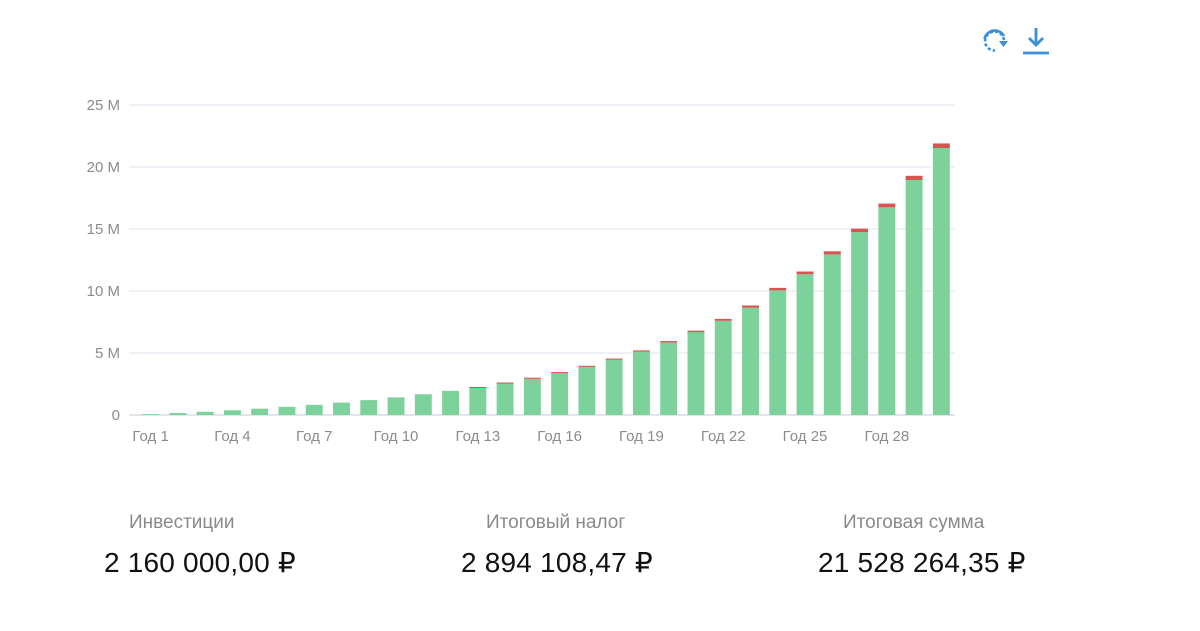 This screenshot has width=1200, height=631. What do you see at coordinates (922, 562) in the screenshot?
I see `total-value: 21 528 264,35 ₽` at bounding box center [922, 562].